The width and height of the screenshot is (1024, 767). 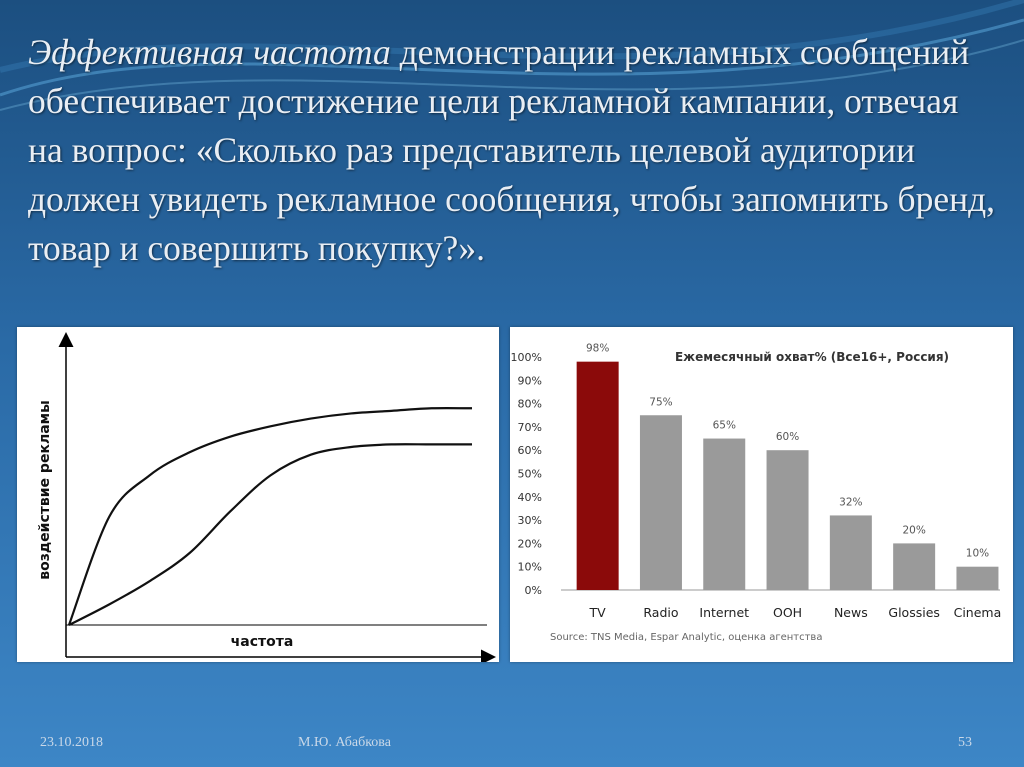 What do you see at coordinates (262, 642) in the screenshot?
I see `x-axis-label: частота` at bounding box center [262, 642].